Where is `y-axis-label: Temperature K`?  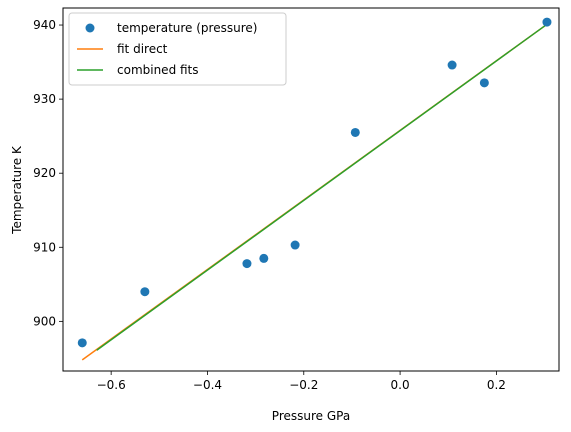 y-axis-label: Temperature K is located at coordinates (17, 190).